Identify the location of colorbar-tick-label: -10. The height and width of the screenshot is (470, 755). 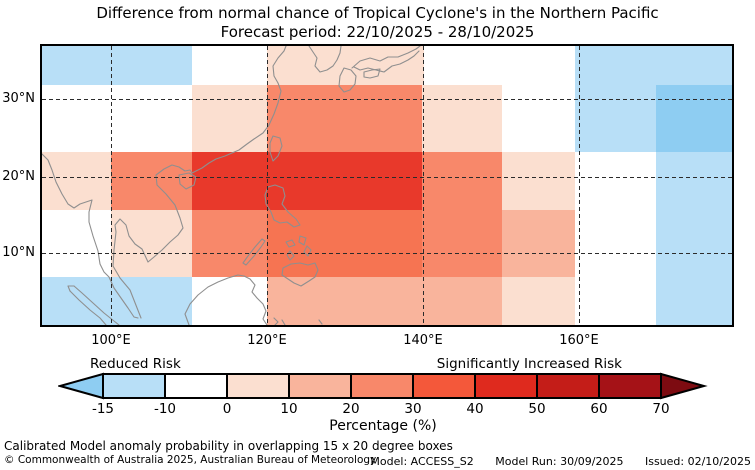
(165, 409).